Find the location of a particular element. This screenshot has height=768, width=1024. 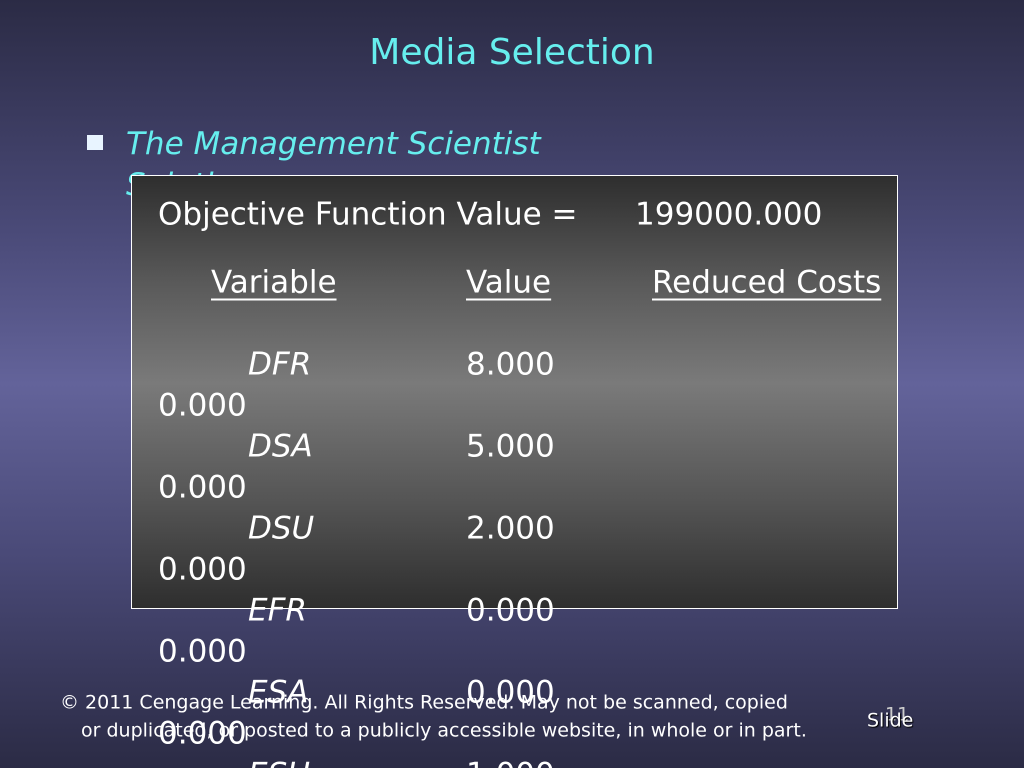

objective-value: 199000.000 is located at coordinates (729, 214).